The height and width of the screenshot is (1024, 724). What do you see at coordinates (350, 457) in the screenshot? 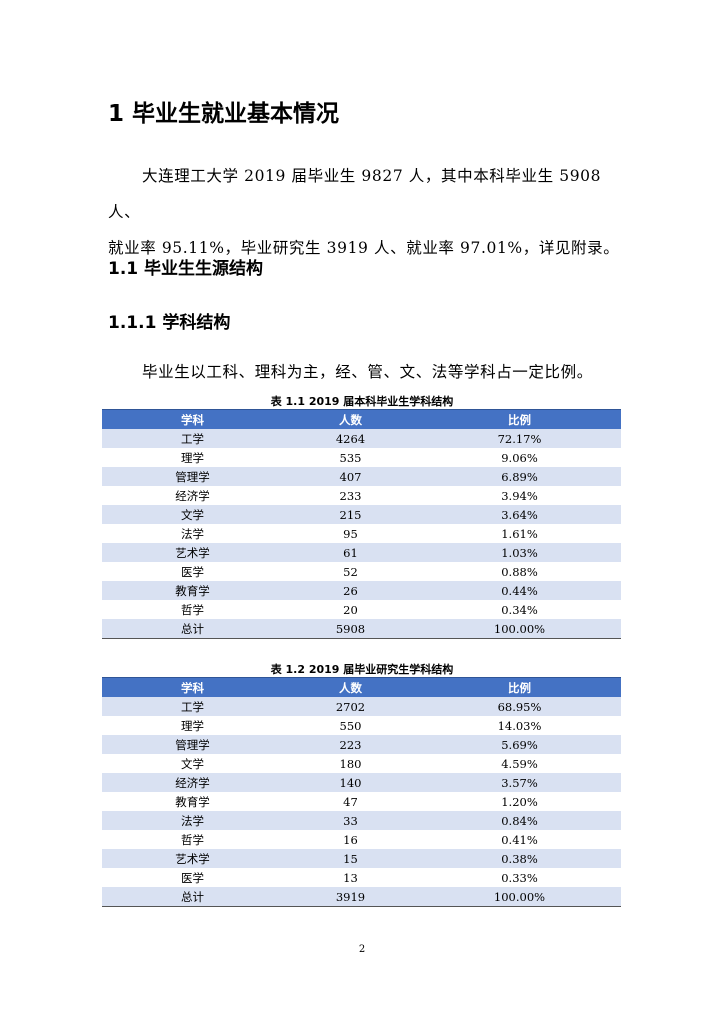
I see `table-cell: 535` at bounding box center [350, 457].